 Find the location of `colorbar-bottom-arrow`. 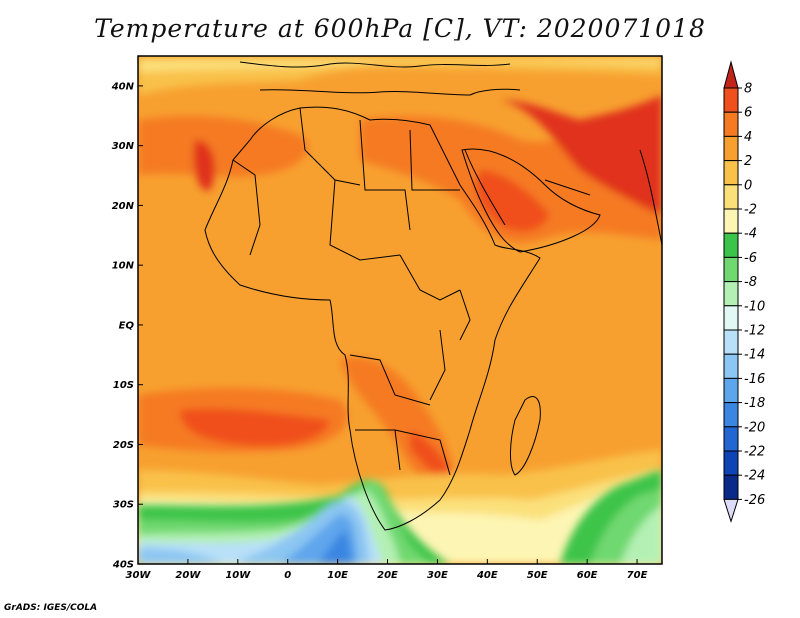

colorbar-bottom-arrow is located at coordinates (731, 511).